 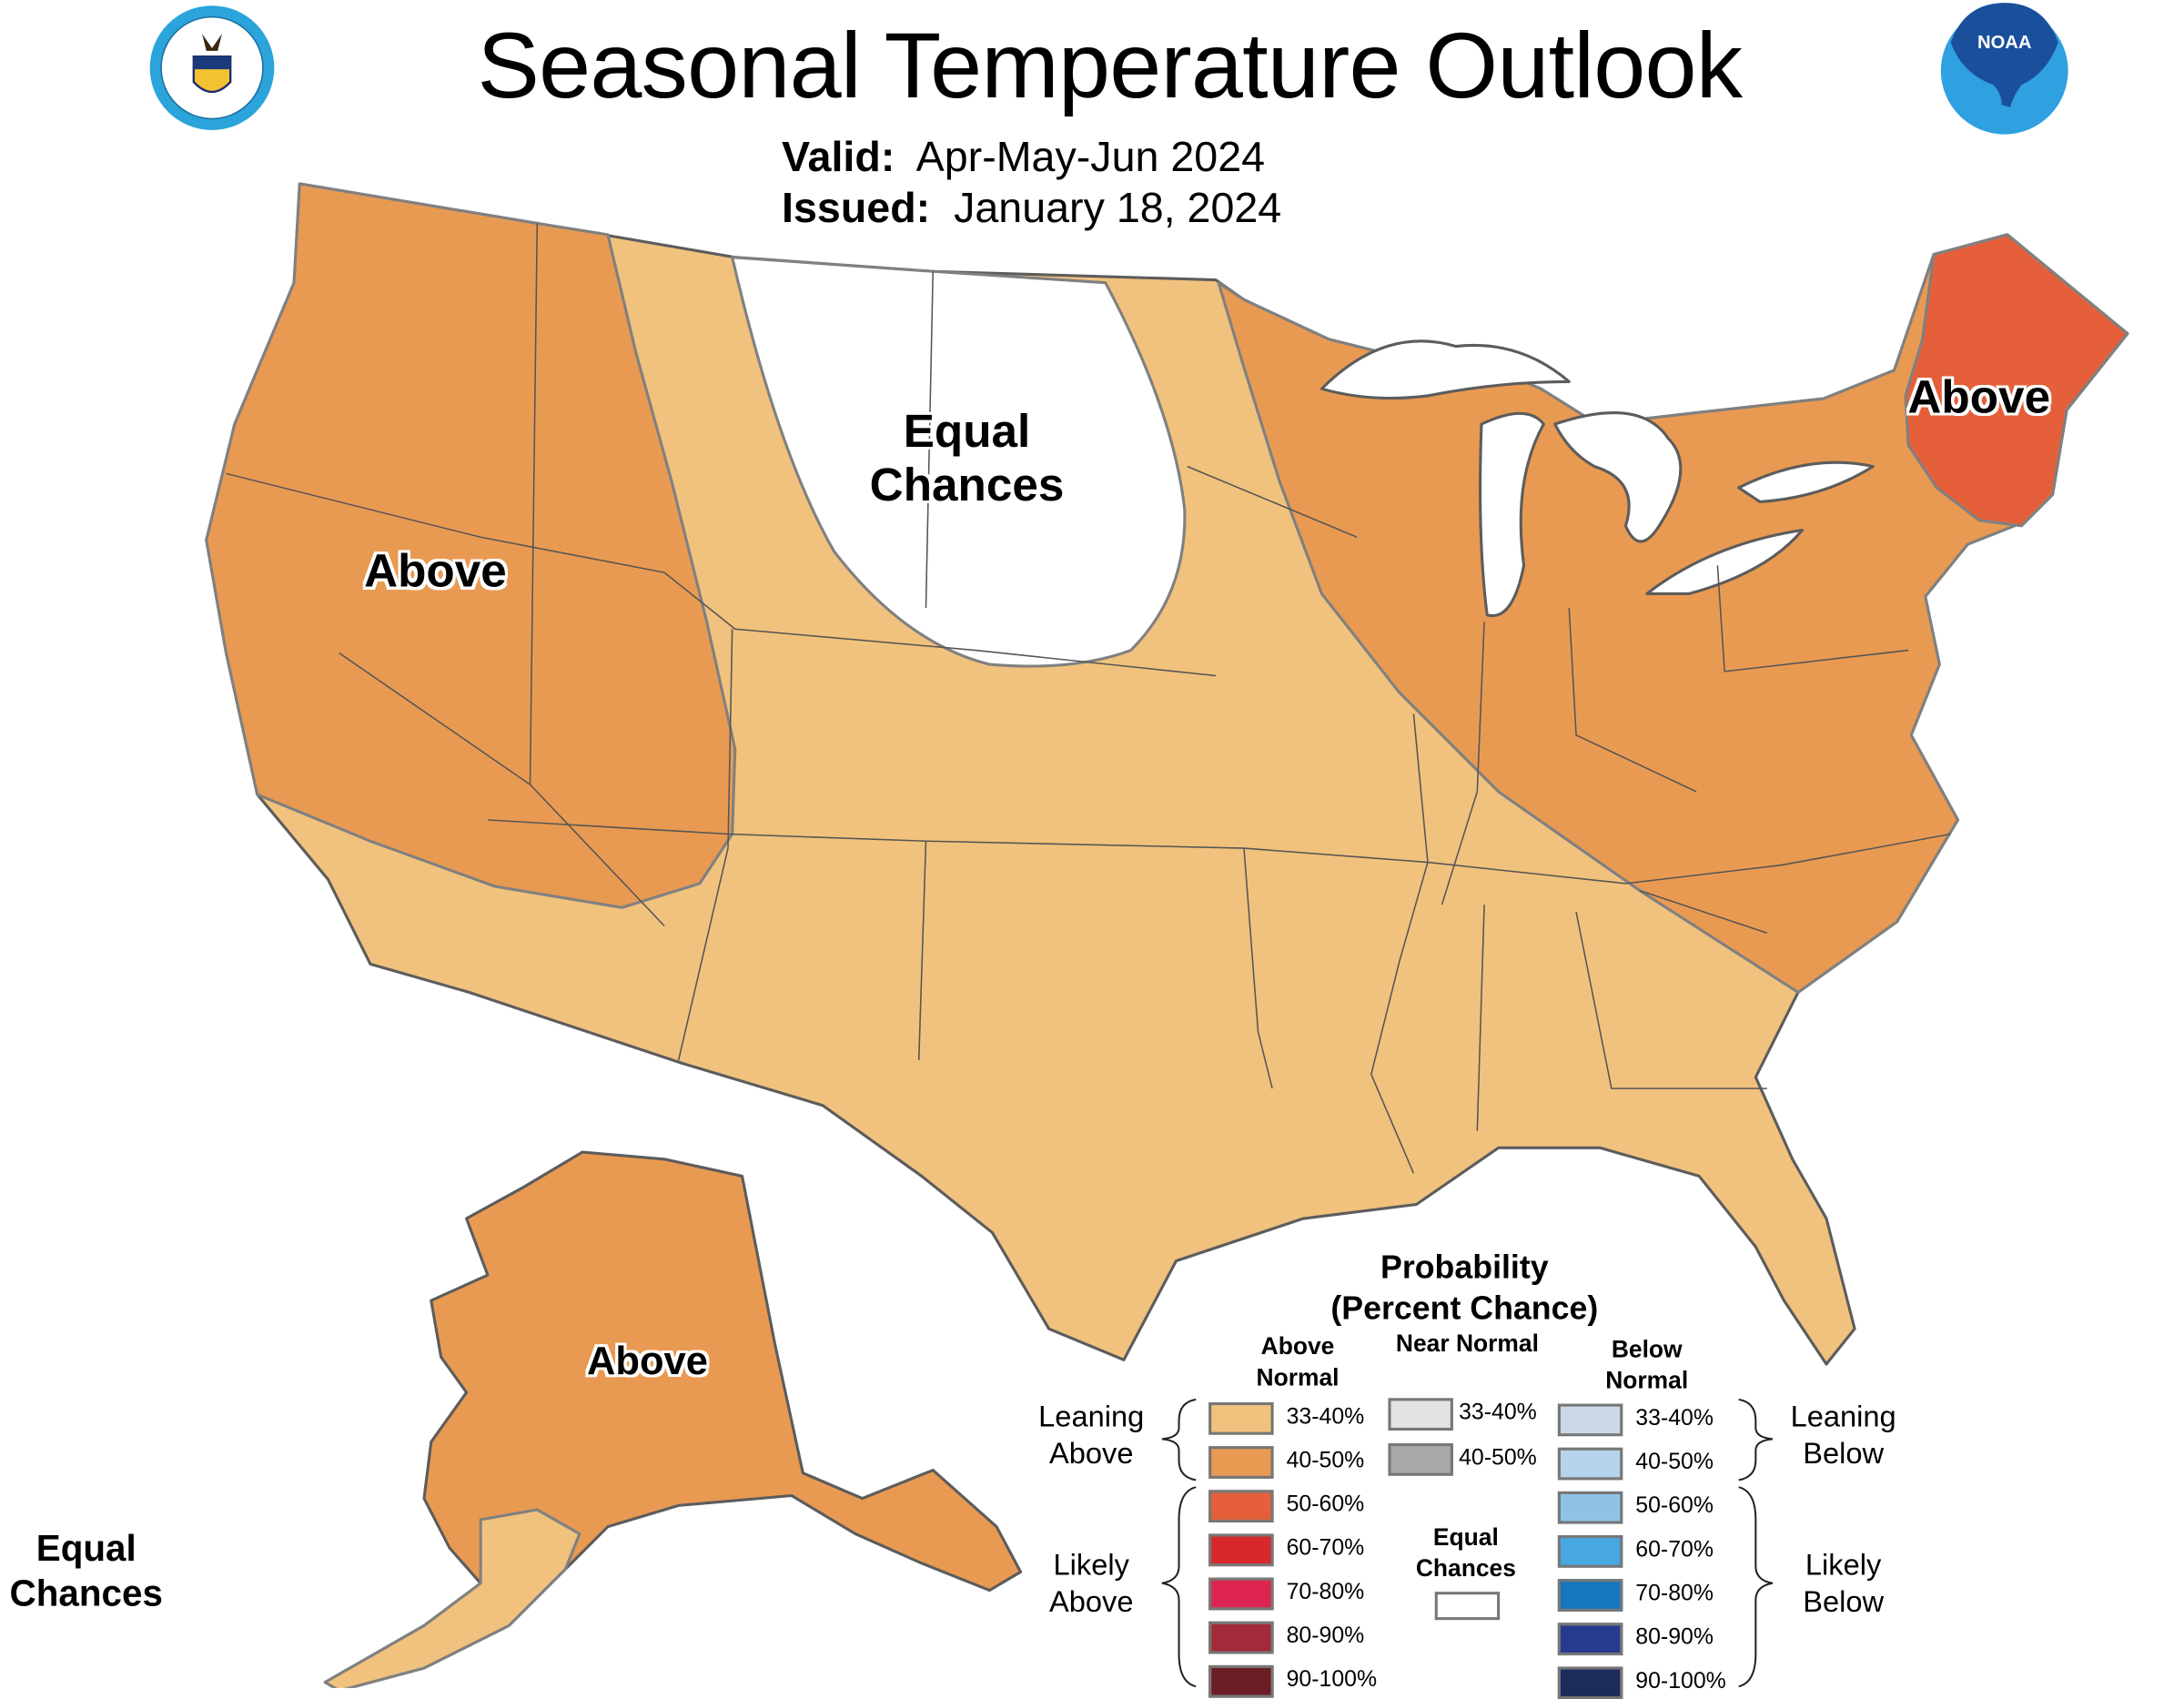 I want to click on legend-group-leaning-above: Leaning Above, so click(x=1091, y=1436).